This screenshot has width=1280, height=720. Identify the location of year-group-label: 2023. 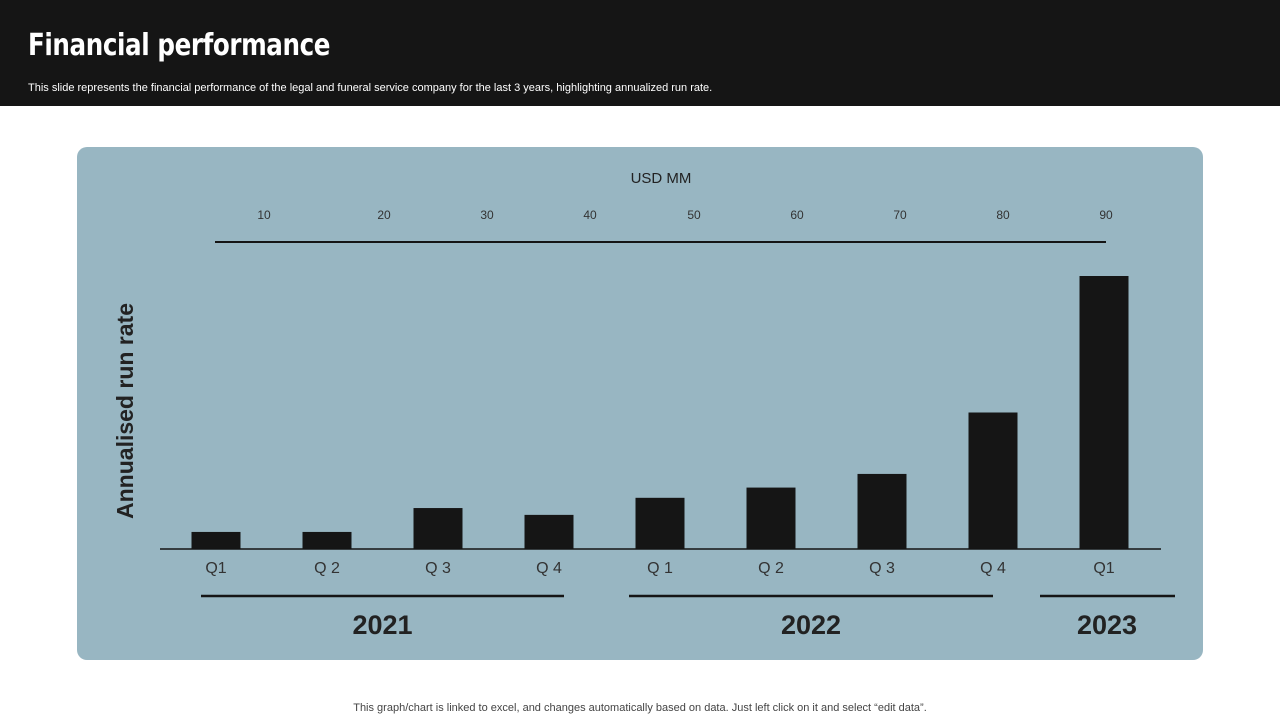
(1107, 625).